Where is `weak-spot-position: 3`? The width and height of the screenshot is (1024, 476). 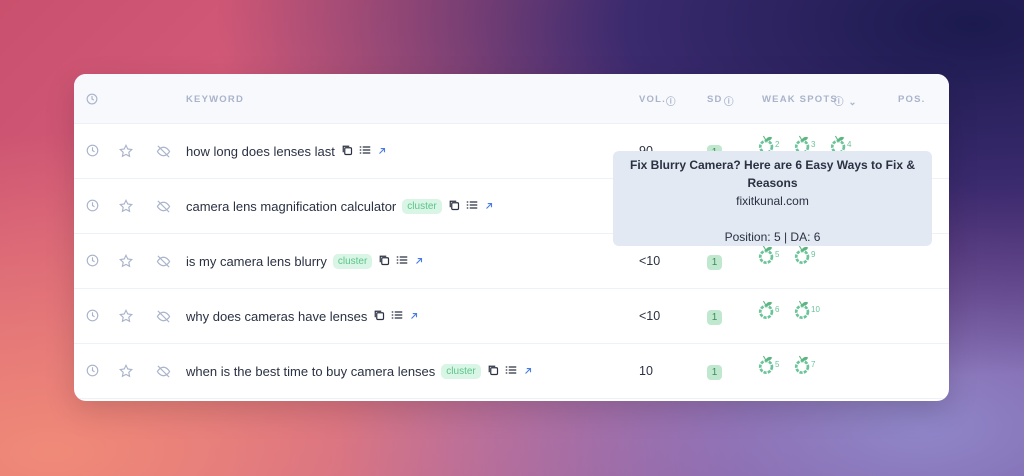
weak-spot-position: 3 is located at coordinates (813, 144).